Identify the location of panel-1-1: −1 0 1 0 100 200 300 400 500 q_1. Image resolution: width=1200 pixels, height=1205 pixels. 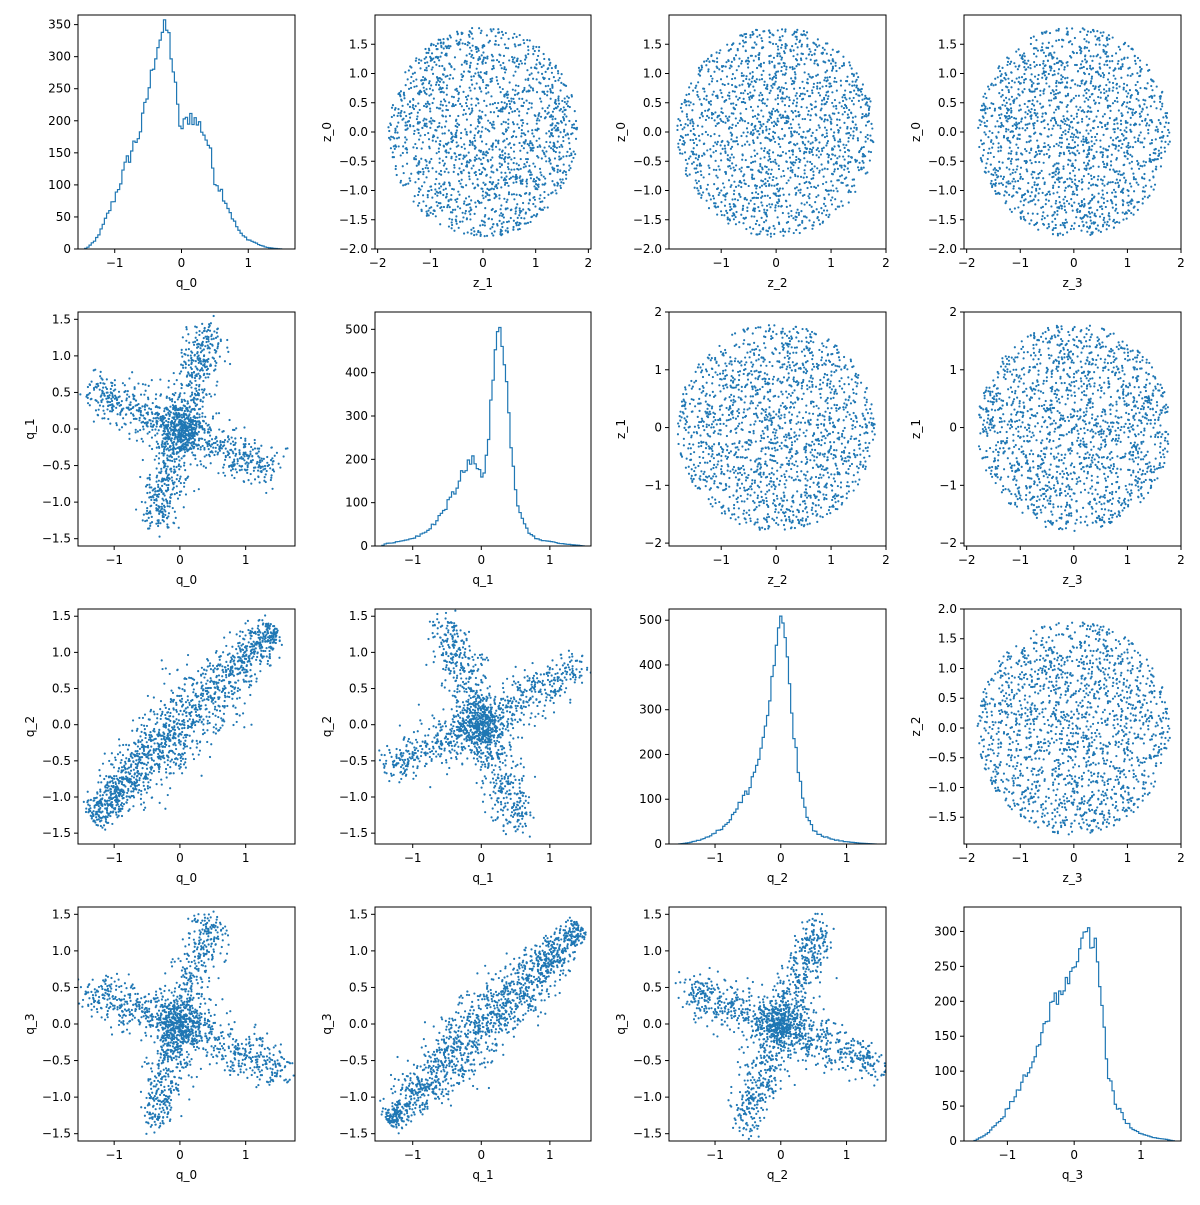
(468, 449).